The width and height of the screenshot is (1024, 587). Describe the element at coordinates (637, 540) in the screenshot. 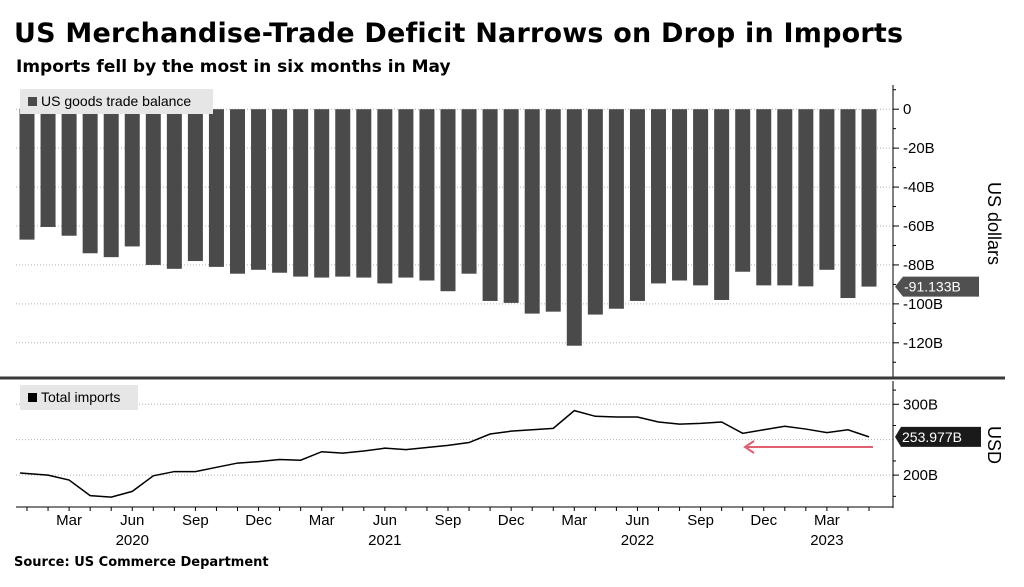

I see `x-year-label: 2022` at that location.